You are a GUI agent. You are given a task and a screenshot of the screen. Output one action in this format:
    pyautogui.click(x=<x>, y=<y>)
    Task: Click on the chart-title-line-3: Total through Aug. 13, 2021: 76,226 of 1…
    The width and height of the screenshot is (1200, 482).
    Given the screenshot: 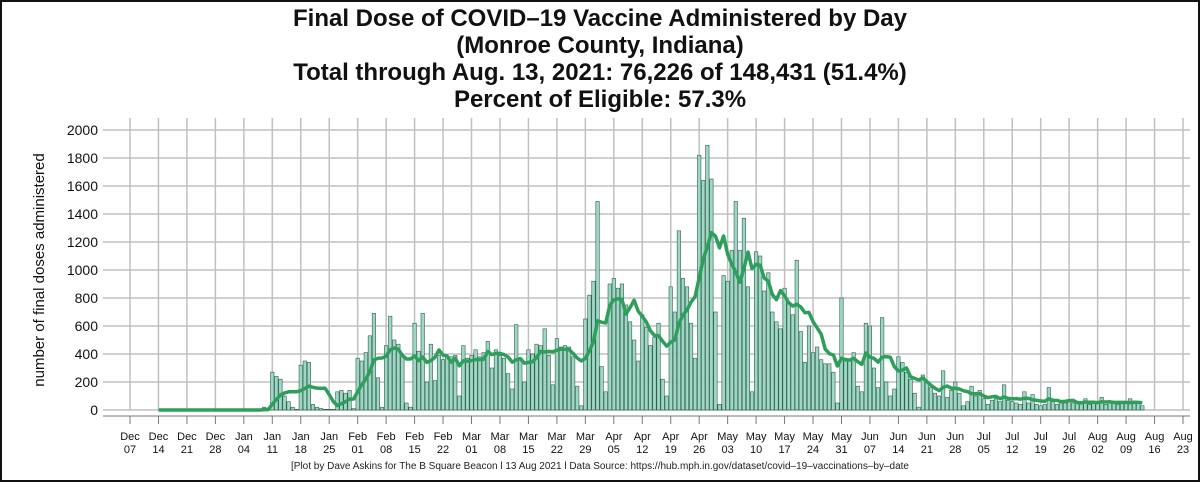 What is the action you would take?
    pyautogui.click(x=600, y=72)
    